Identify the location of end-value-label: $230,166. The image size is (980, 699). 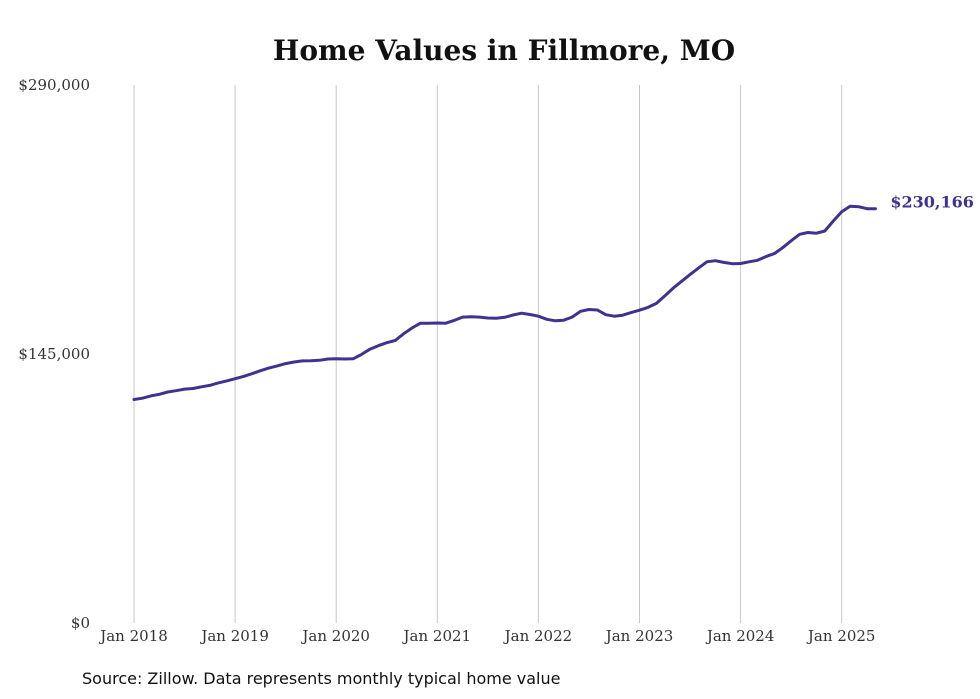
(932, 202).